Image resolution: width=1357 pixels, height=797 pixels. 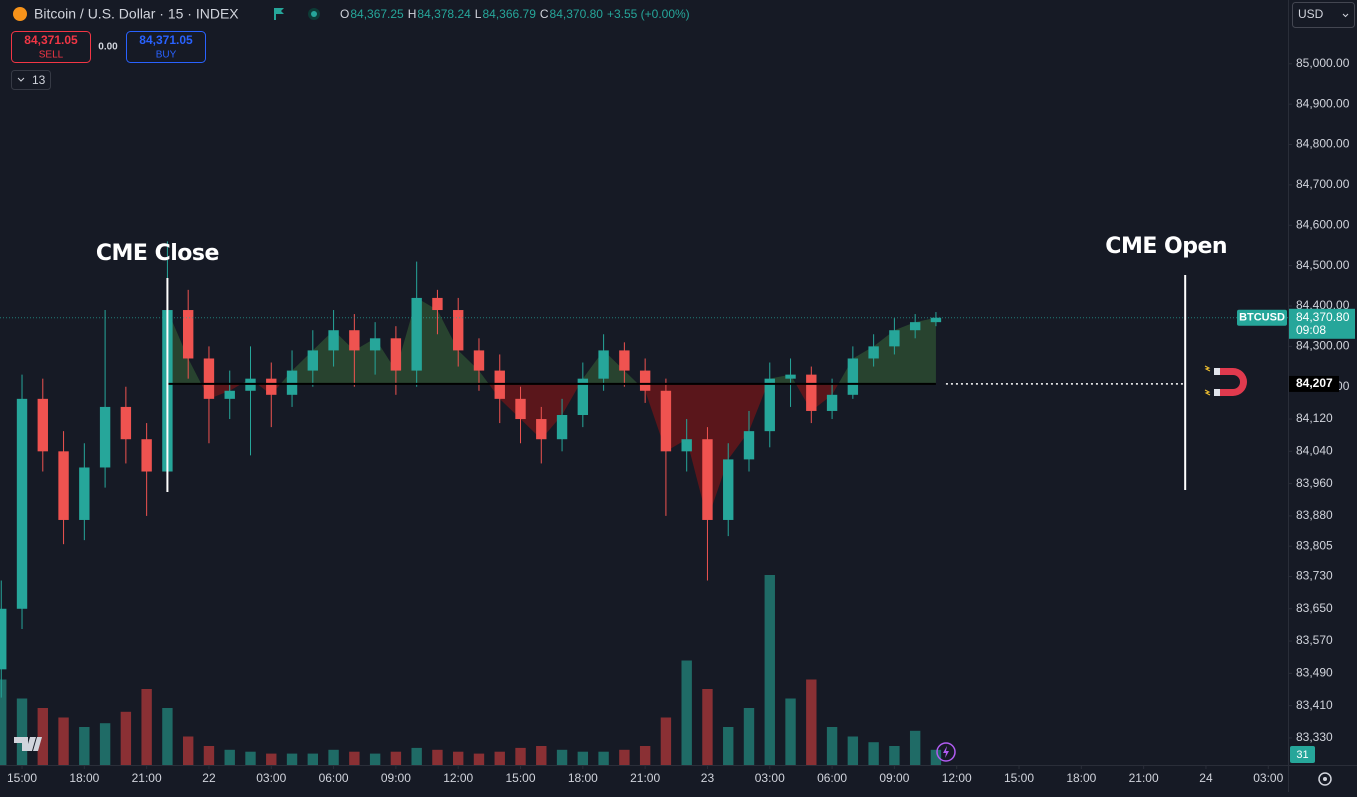 I want to click on badge, so click(x=1302, y=754).